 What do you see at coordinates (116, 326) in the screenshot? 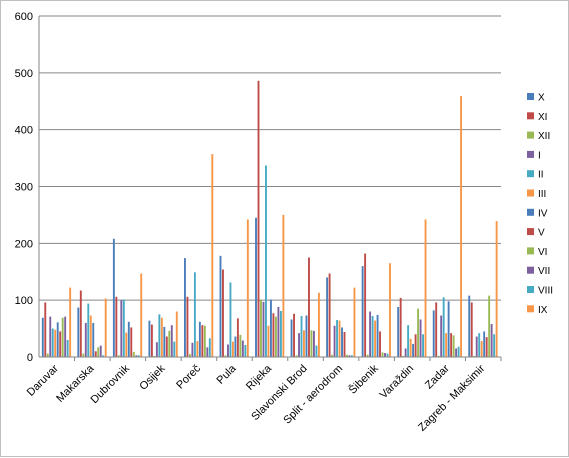
I see `bar-dubrovnik-xi` at bounding box center [116, 326].